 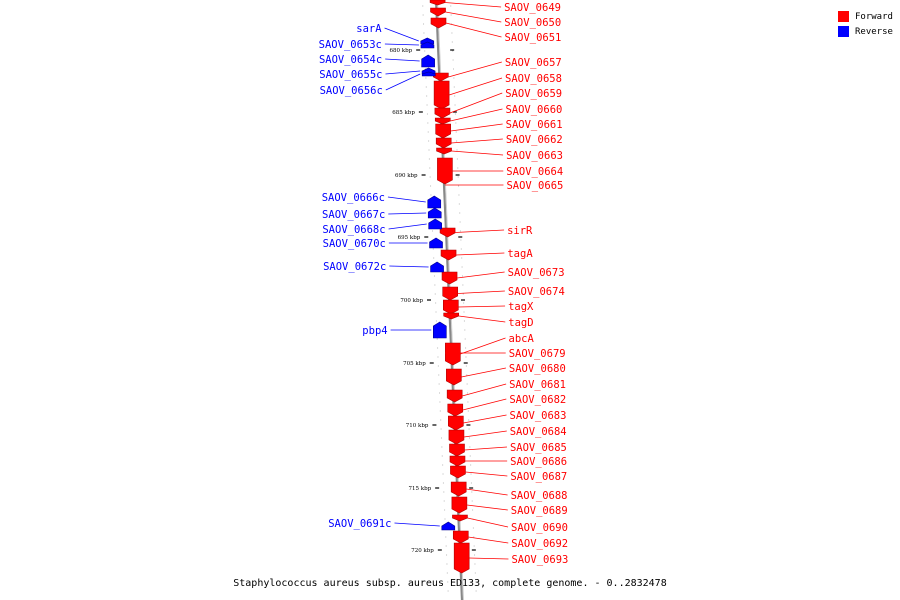 I want to click on forward-gene-label: SAOV_0689, so click(x=539, y=511).